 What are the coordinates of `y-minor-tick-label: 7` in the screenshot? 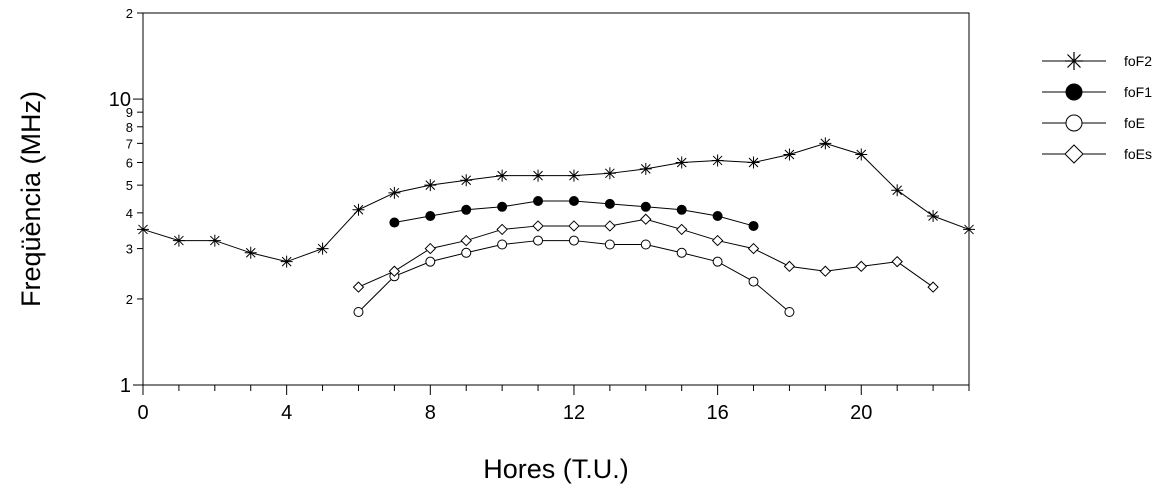 It's located at (129, 143).